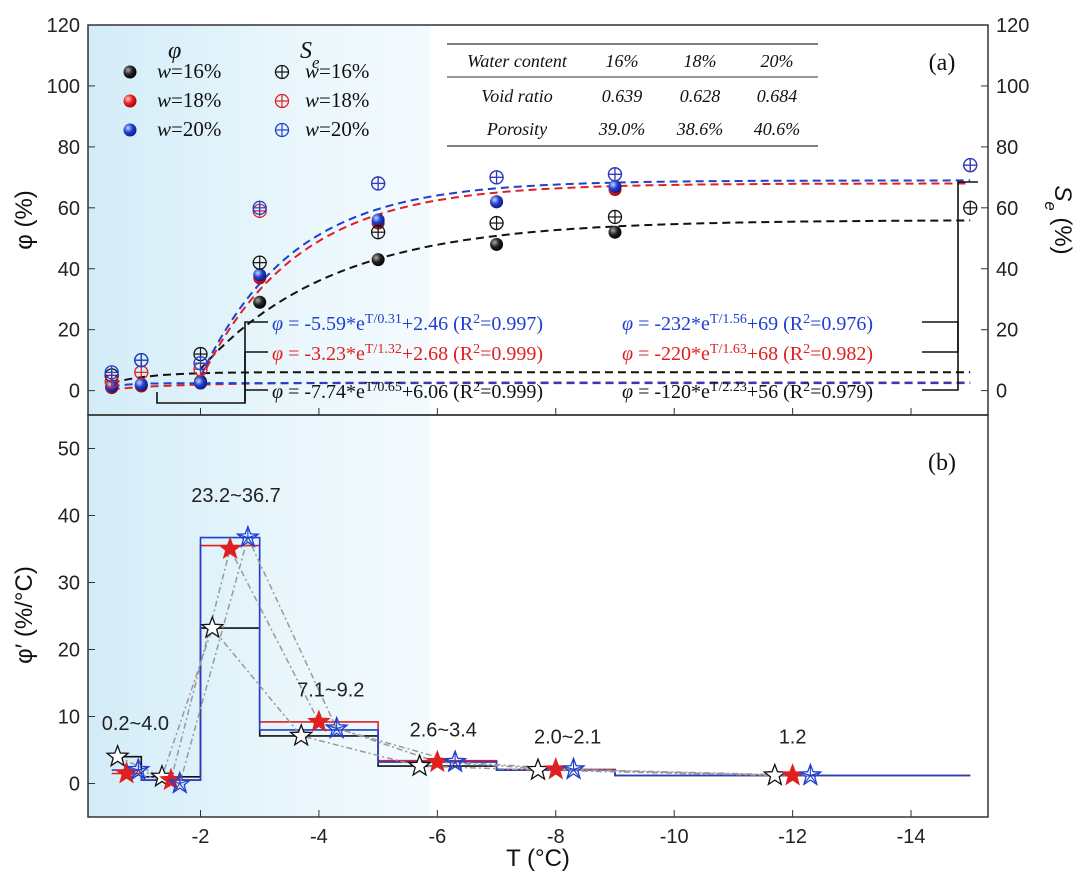  I want to click on y-tick-label: 20, so click(69, 651).